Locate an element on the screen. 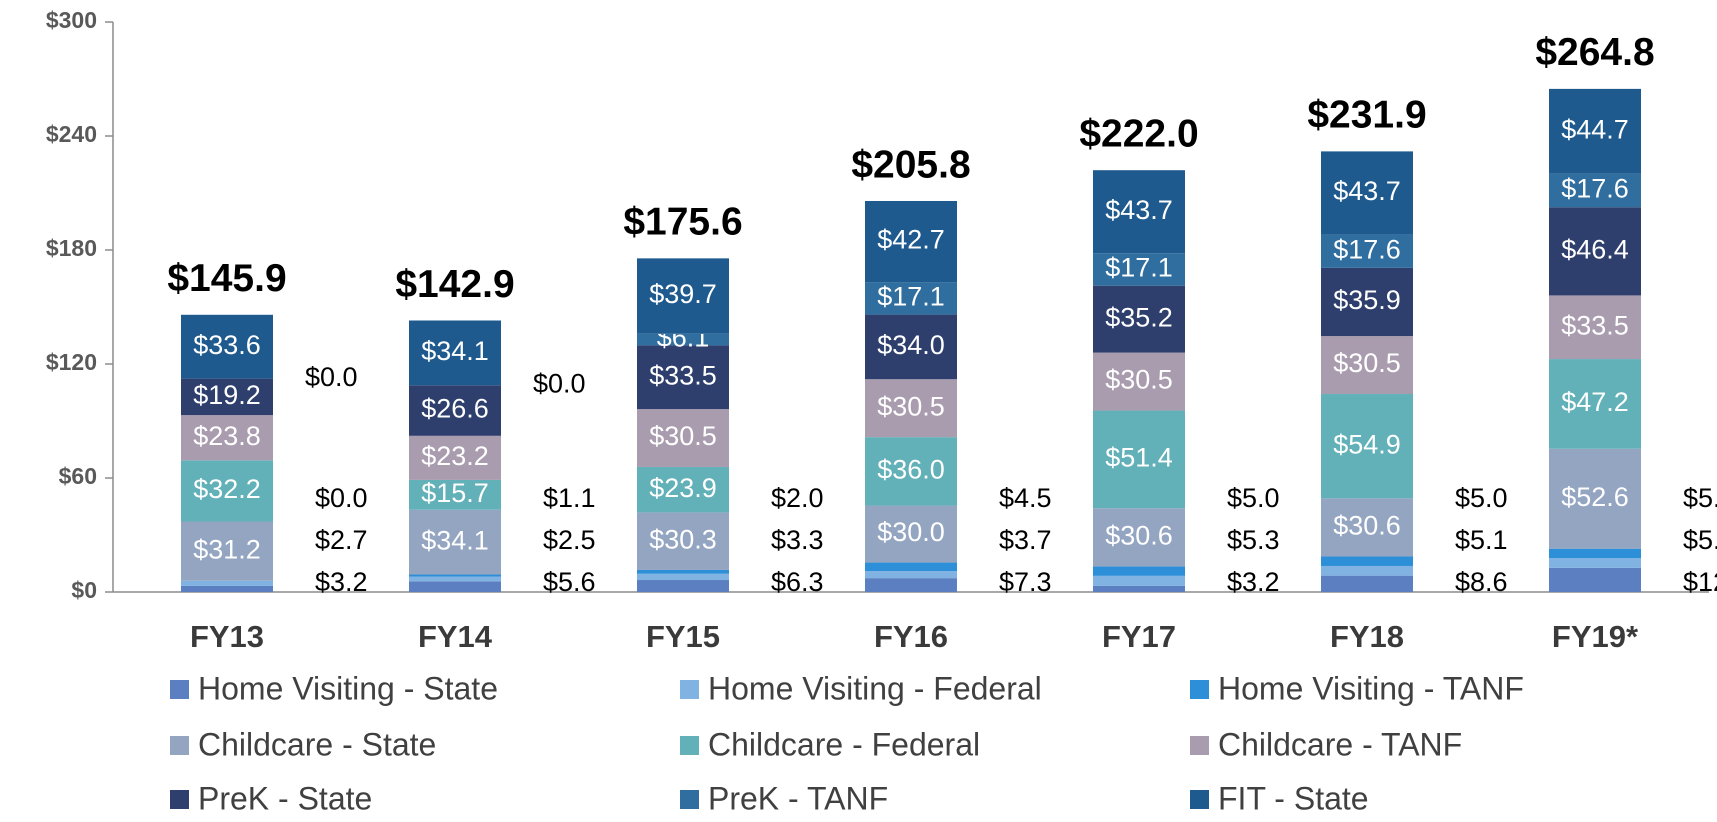 The image size is (1717, 822). data-label: $1.1 is located at coordinates (569, 498).